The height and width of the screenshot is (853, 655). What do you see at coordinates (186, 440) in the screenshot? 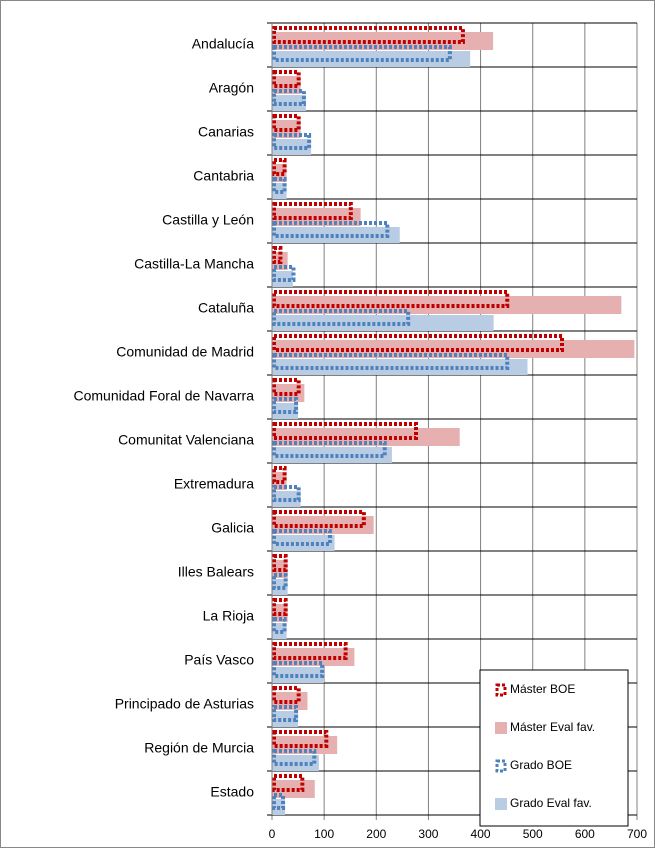
I see `y-tick-label: Comunitat Valenciana` at bounding box center [186, 440].